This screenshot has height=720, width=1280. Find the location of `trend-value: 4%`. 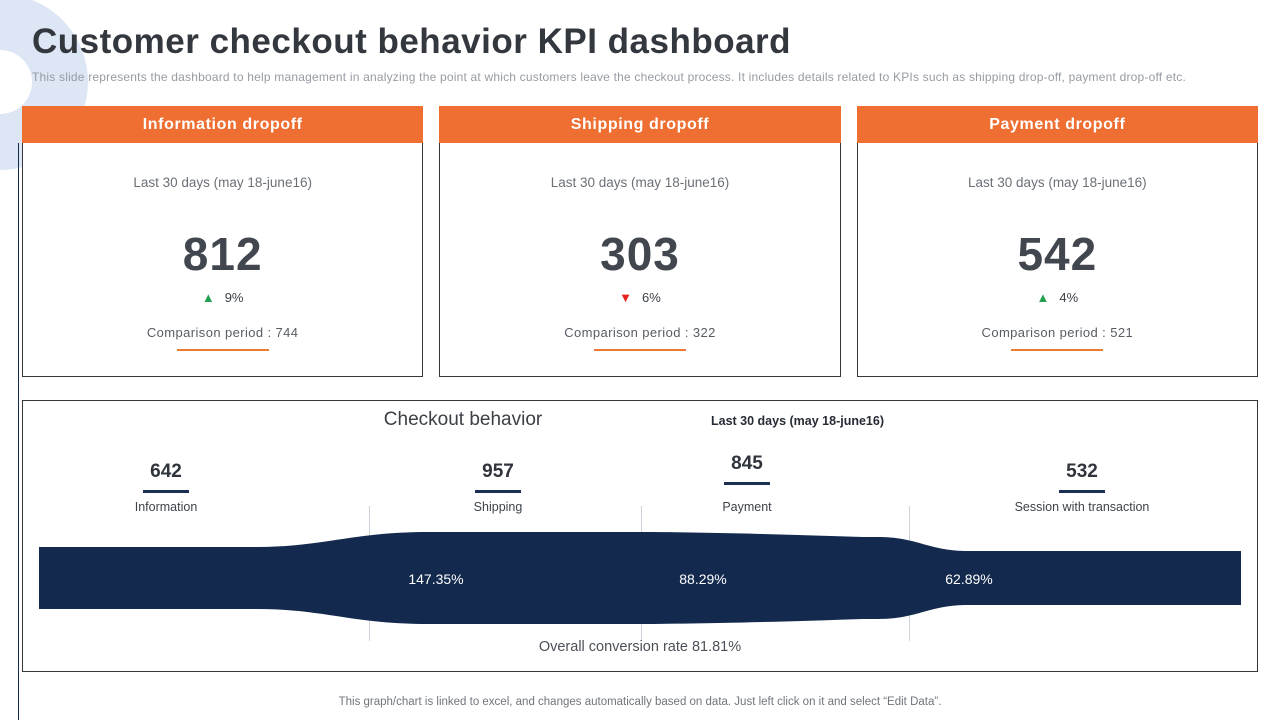

trend-value: 4% is located at coordinates (1069, 297).